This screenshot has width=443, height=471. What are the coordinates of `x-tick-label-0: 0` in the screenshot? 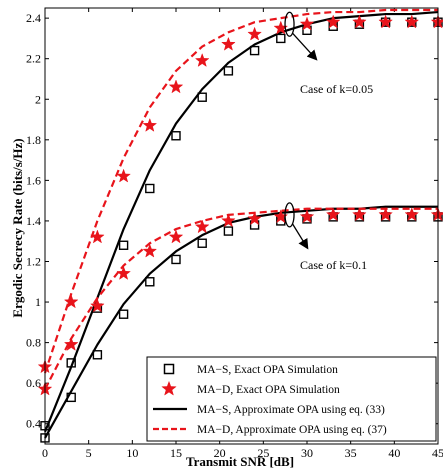 It's located at (45, 453).